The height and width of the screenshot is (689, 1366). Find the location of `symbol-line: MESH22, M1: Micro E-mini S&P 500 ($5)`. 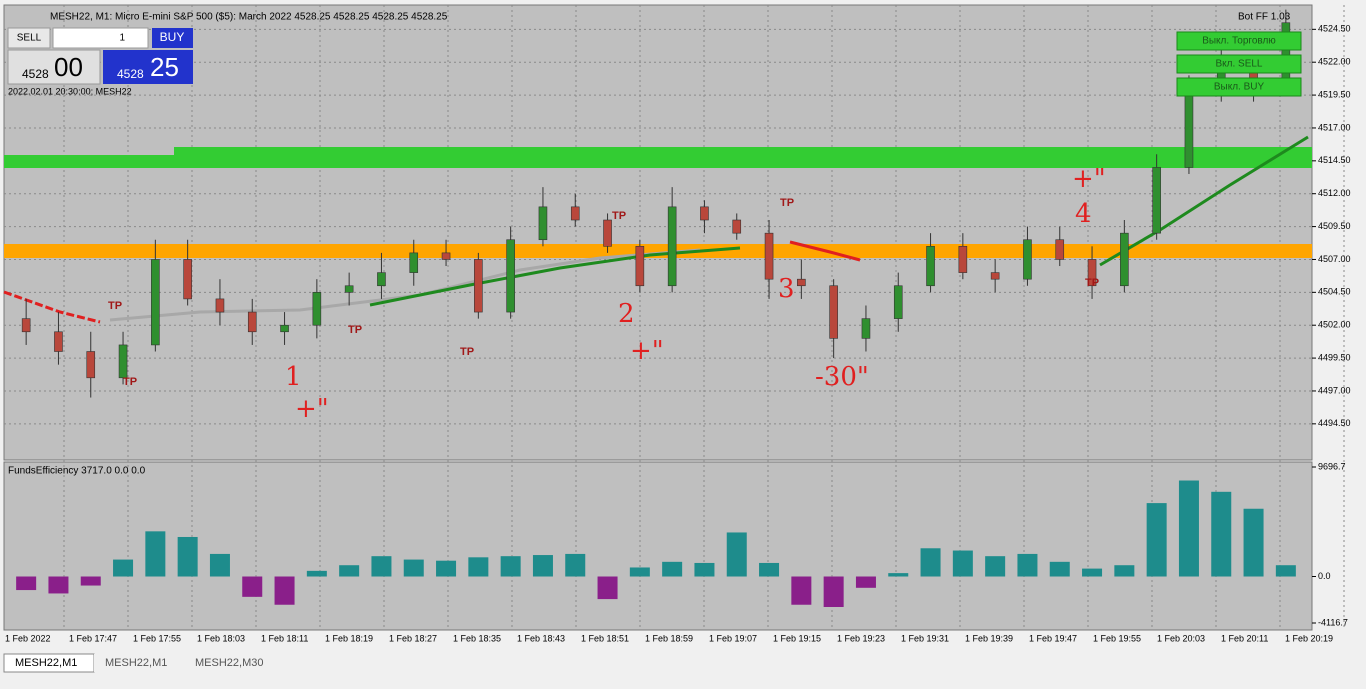

symbol-line: MESH22, M1: Micro E-mini S&P 500 ($5) is located at coordinates (249, 17).